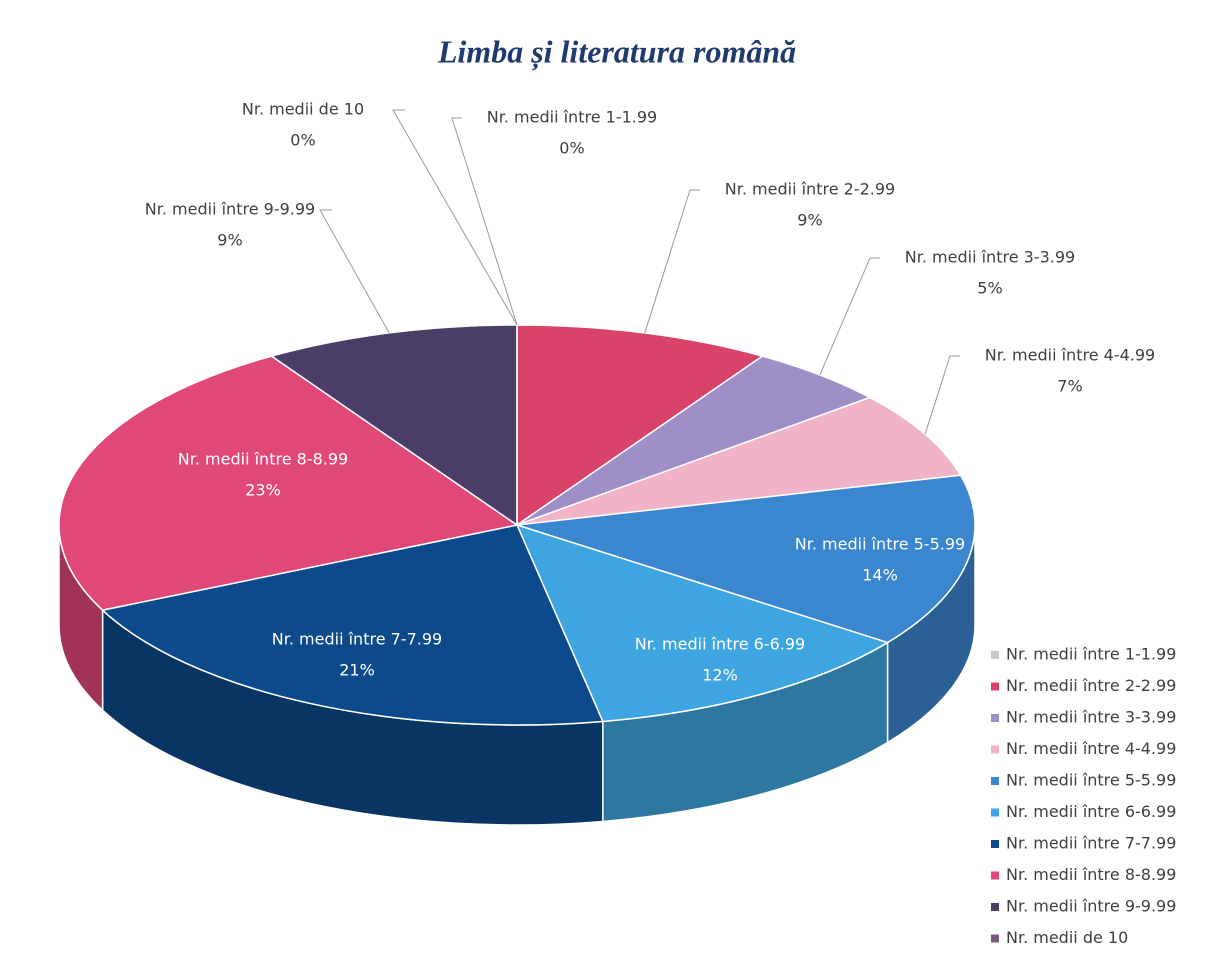 This screenshot has width=1231, height=956. What do you see at coordinates (1067, 937) in the screenshot?
I see `legend-label: Nr. medii de 10` at bounding box center [1067, 937].